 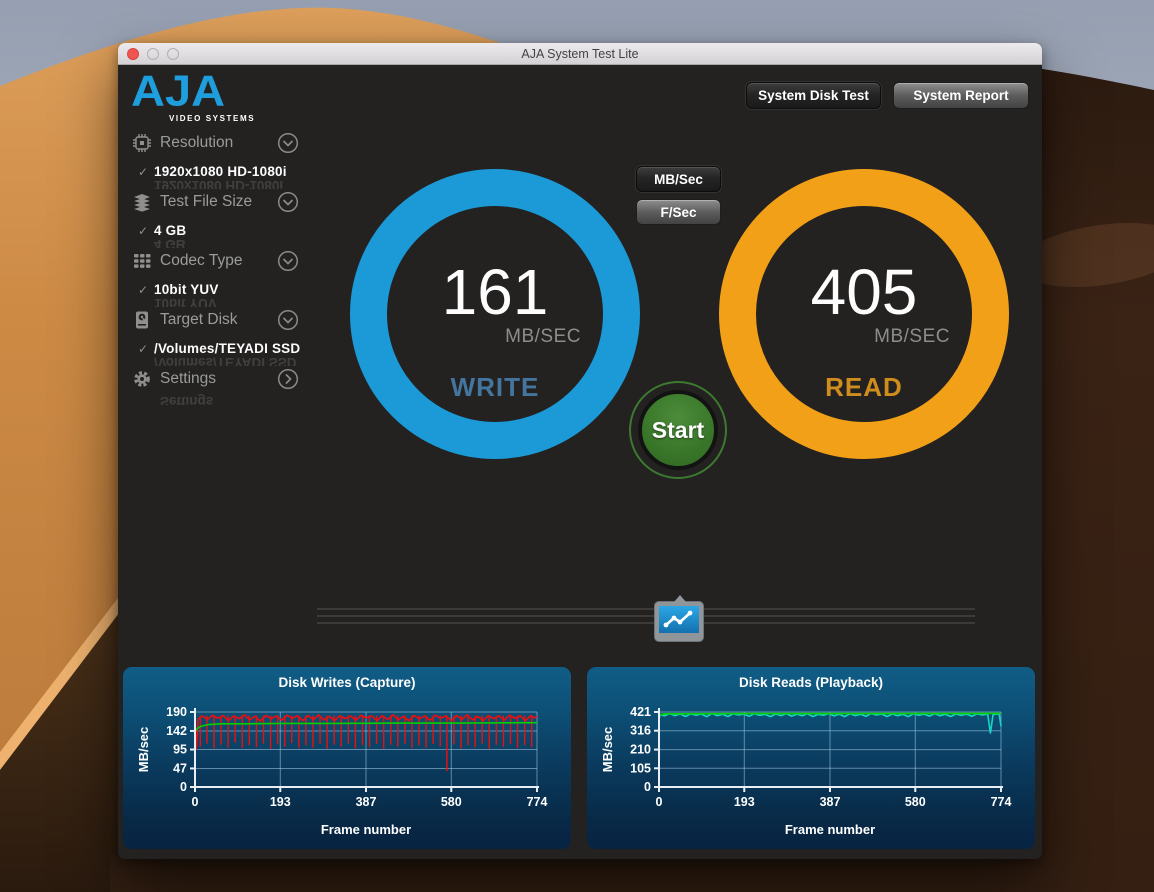 I want to click on read-speed-value: 405, so click(x=864, y=292).